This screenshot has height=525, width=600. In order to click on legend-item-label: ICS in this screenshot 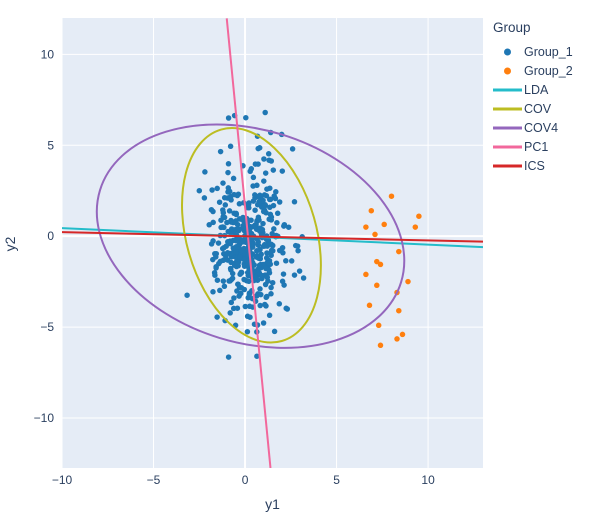, I will do `click(534, 165)`.